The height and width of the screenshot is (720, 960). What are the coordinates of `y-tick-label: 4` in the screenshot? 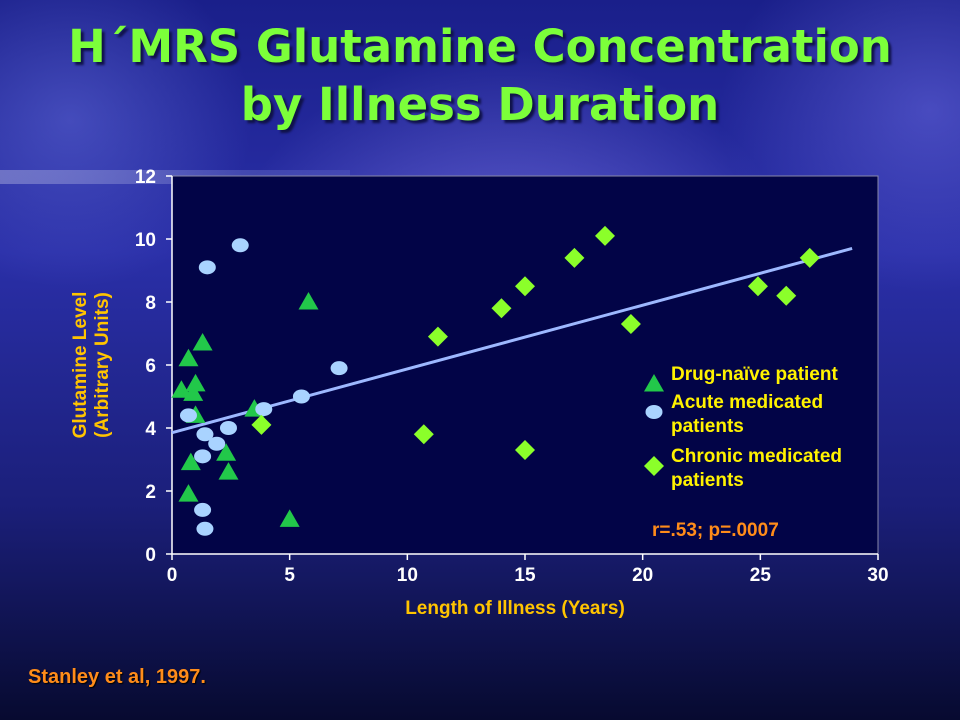 It's located at (150, 429).